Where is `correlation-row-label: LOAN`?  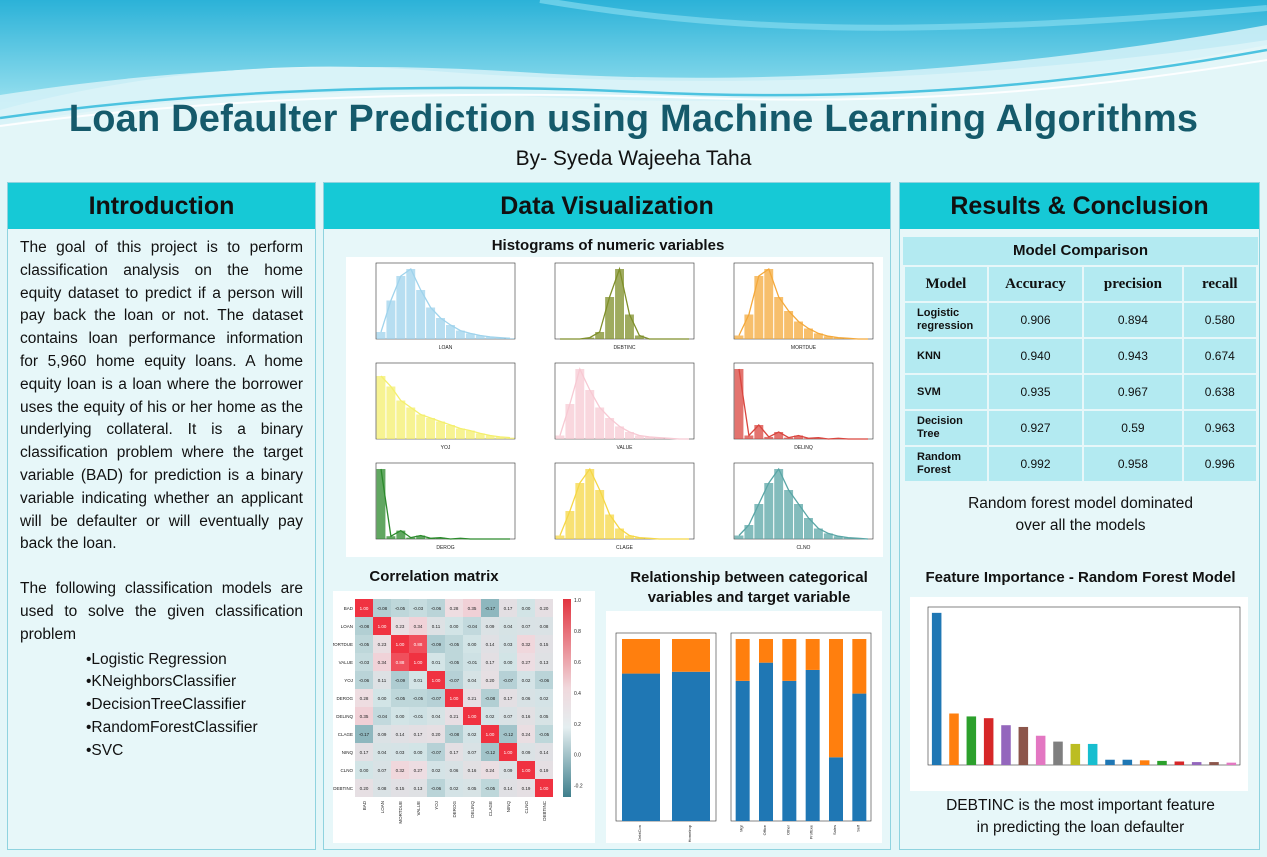 correlation-row-label: LOAN is located at coordinates (347, 626).